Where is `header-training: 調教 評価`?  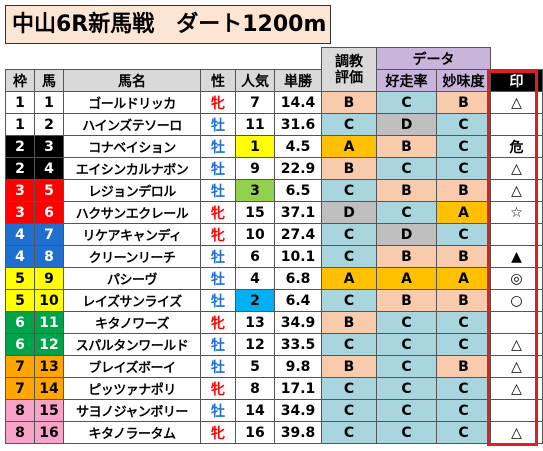 header-training: 調教 評価 is located at coordinates (349, 69).